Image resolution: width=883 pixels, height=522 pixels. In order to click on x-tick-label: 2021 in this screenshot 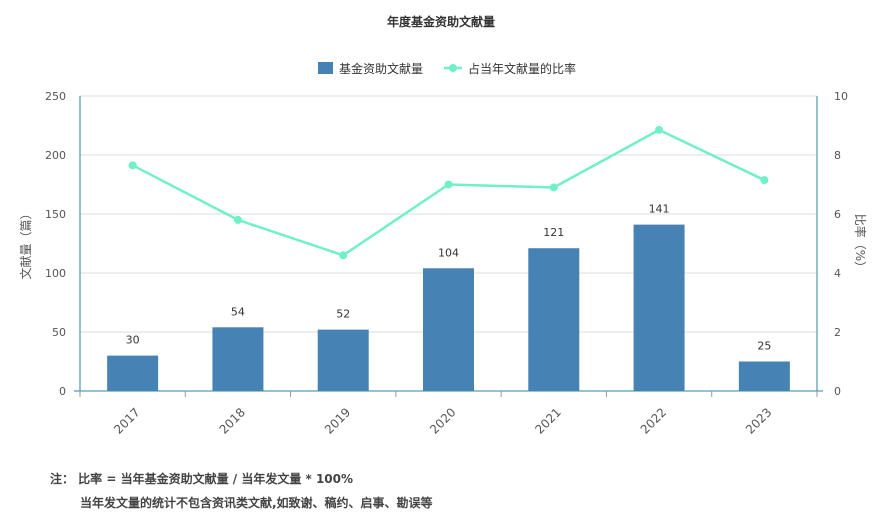, I will do `click(547, 420)`.